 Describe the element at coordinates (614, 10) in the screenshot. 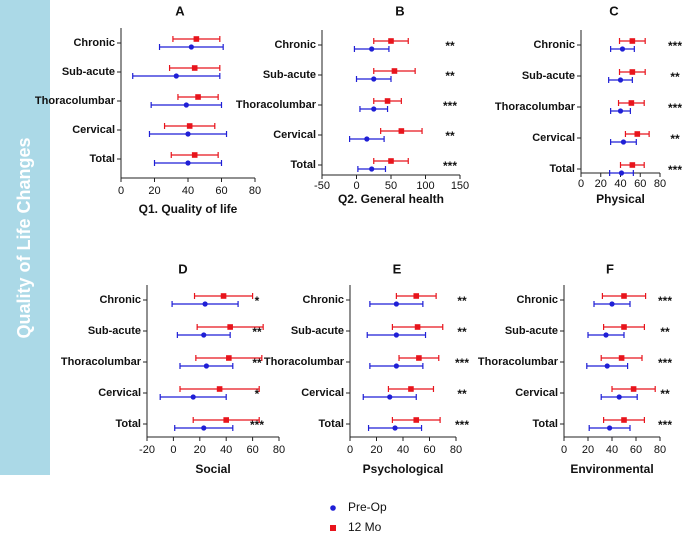

I see `panel-letter: C` at that location.